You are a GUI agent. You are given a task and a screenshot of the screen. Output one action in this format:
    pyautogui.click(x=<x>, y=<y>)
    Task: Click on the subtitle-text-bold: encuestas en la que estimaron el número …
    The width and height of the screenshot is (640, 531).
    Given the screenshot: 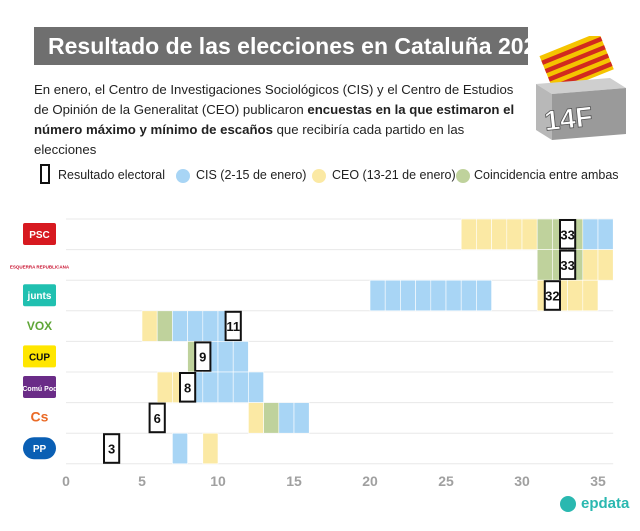 What is the action you would take?
    pyautogui.click(x=274, y=119)
    